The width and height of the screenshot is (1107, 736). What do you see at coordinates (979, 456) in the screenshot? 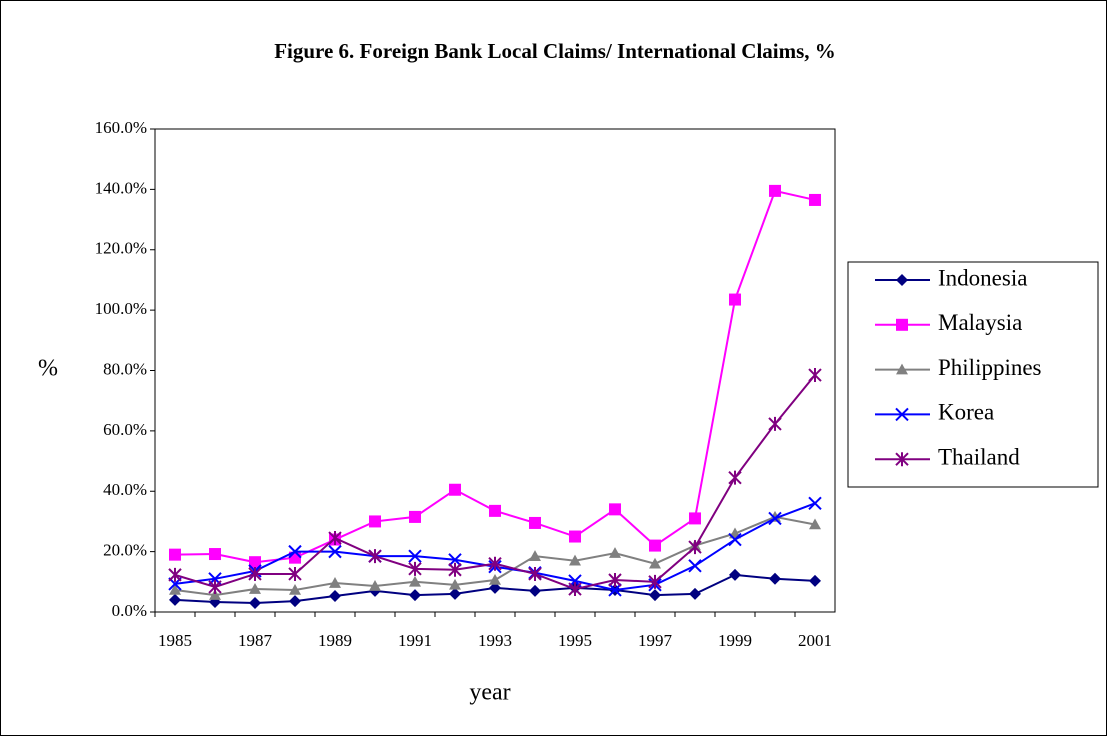
I see `legend-label: Thailand` at bounding box center [979, 456].